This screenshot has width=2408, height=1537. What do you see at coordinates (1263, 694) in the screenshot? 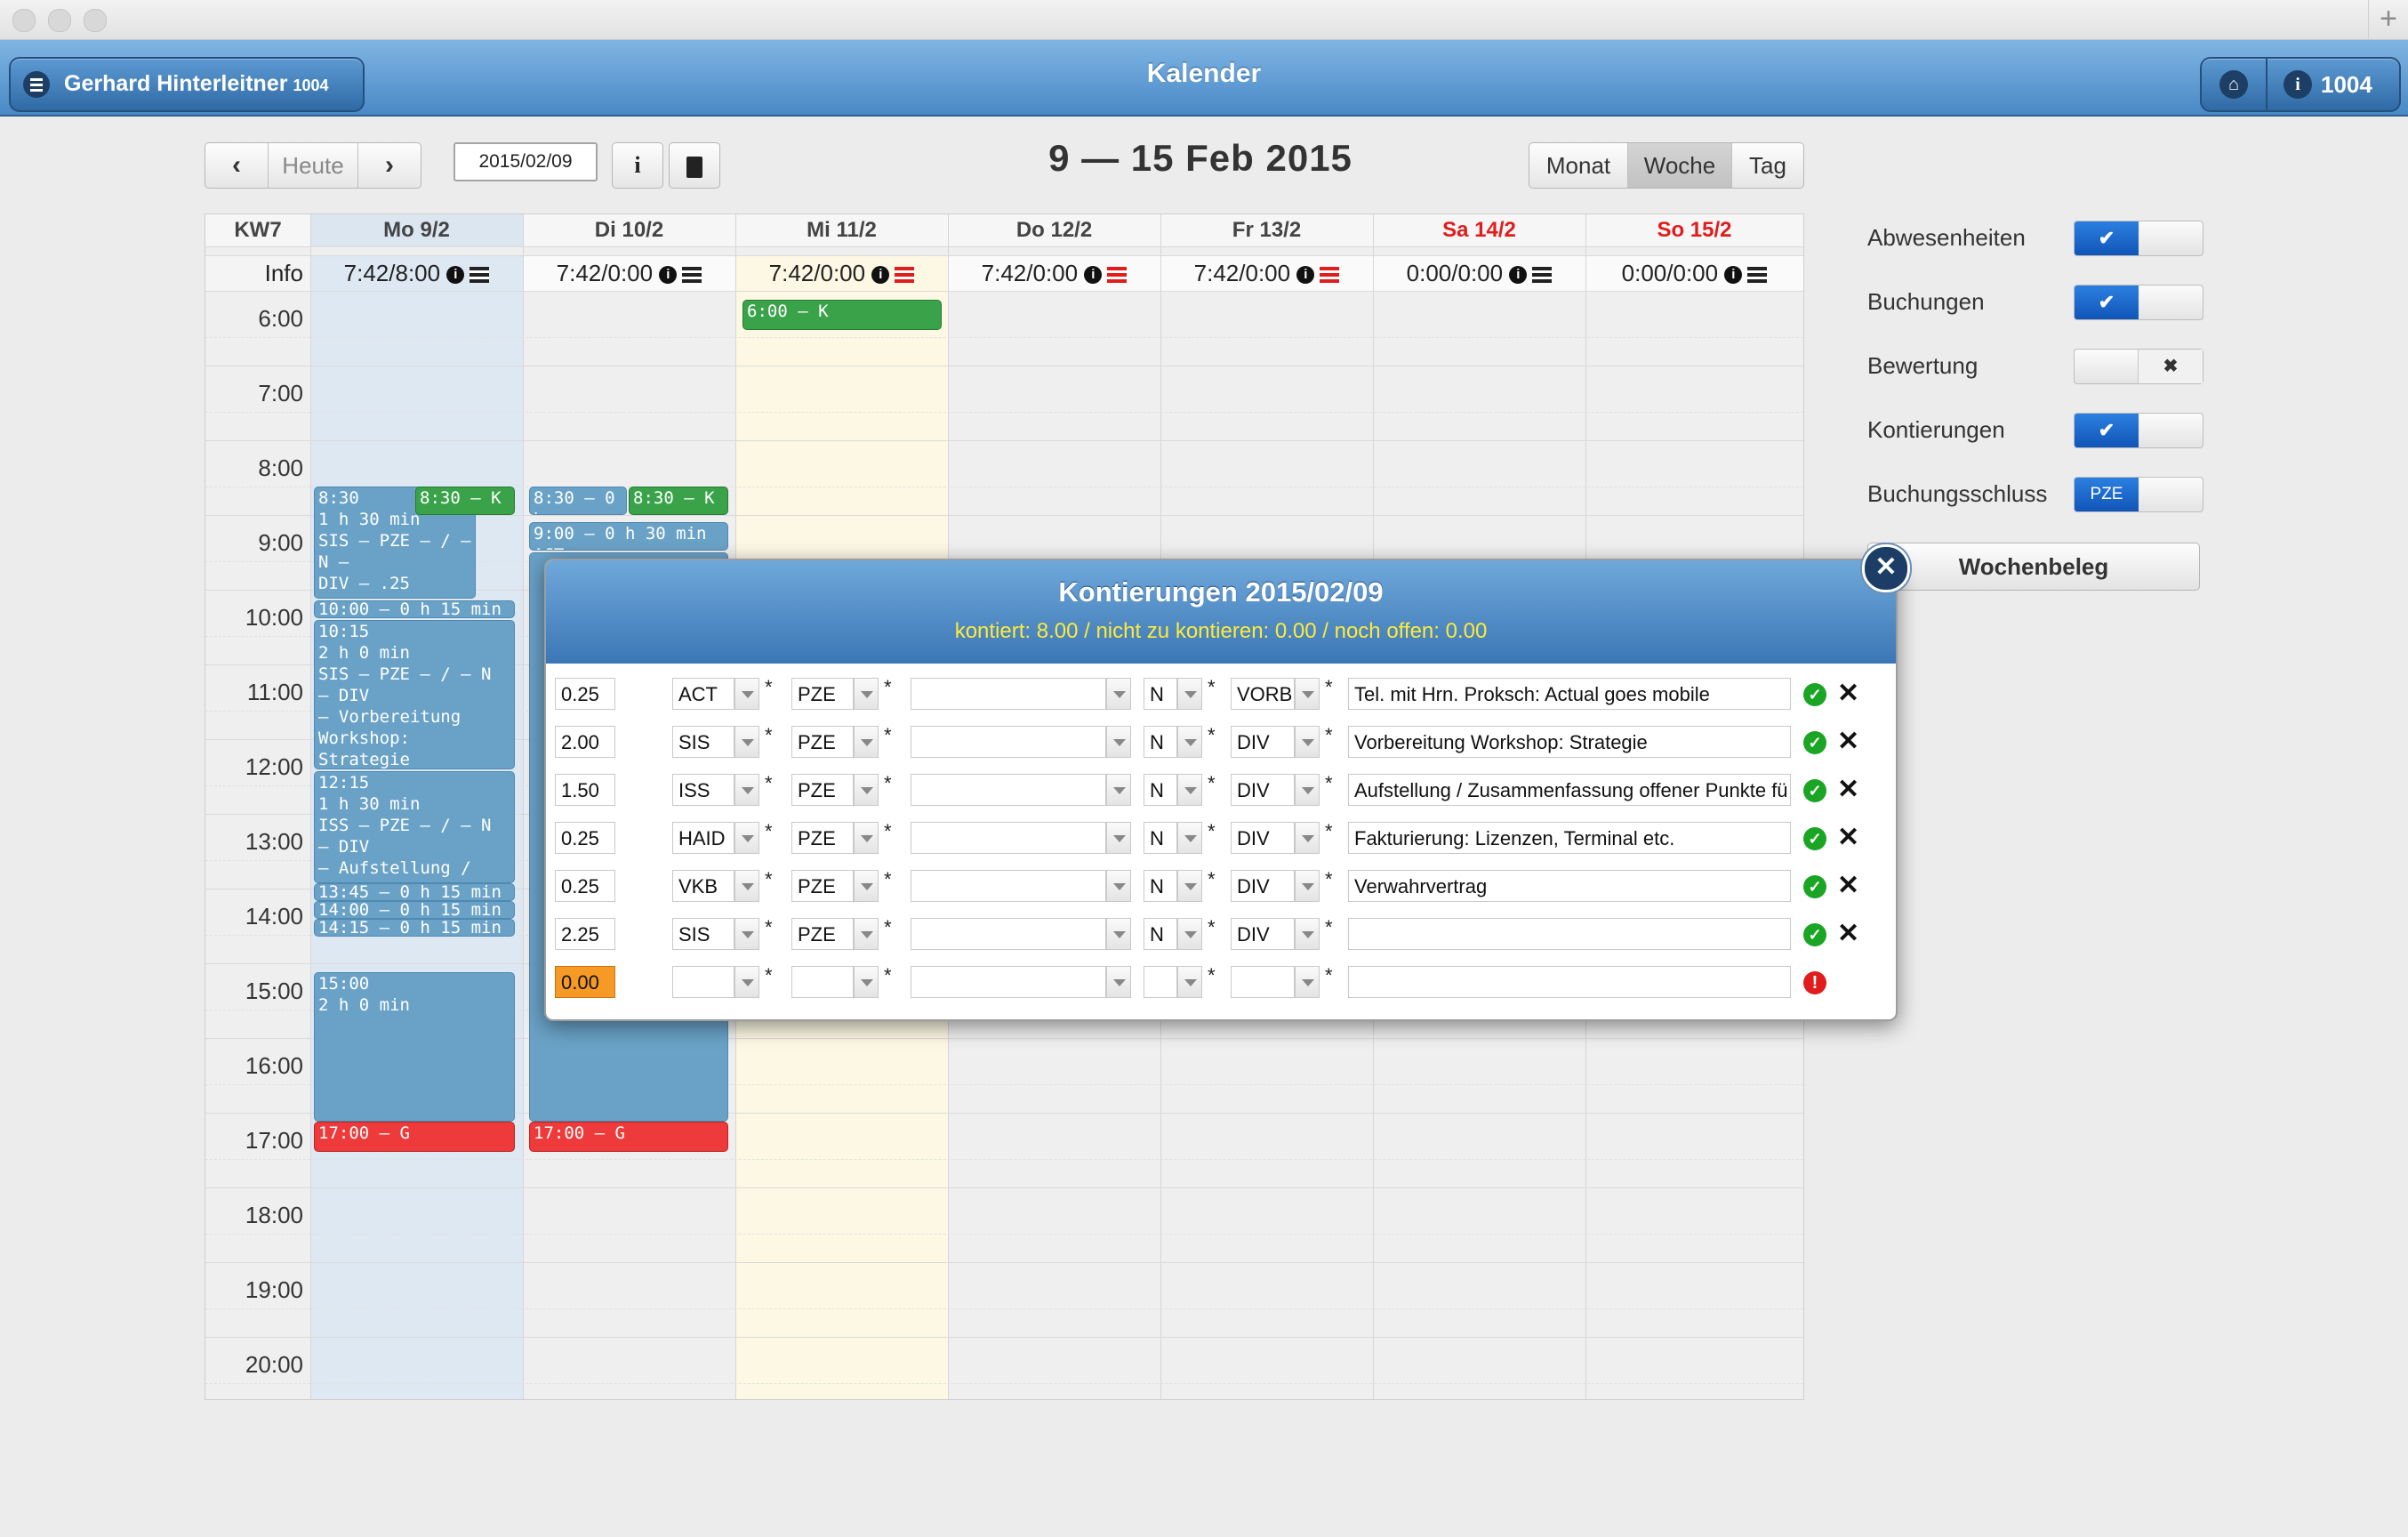
I see `category-select: VORB` at bounding box center [1263, 694].